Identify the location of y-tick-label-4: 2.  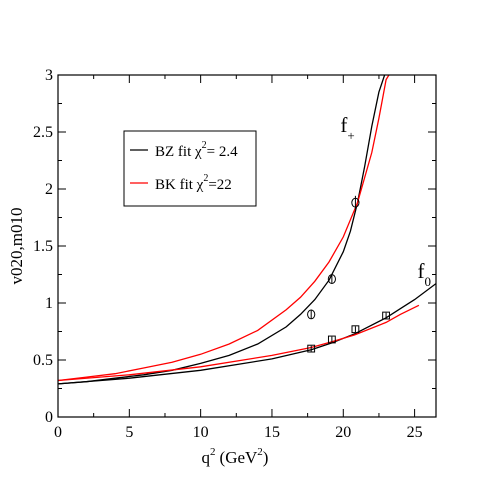
(49, 189).